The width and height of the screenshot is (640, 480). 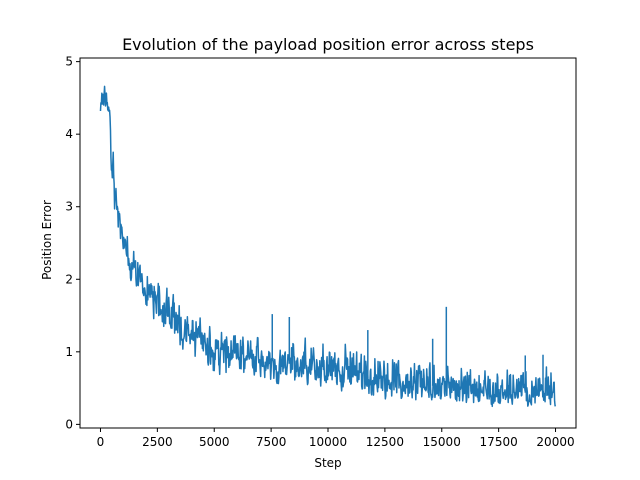 I want to click on x-axis-ticks: 0 2500 5000 7500 10000 12500 15000 17500 20000, so click(x=336, y=438).